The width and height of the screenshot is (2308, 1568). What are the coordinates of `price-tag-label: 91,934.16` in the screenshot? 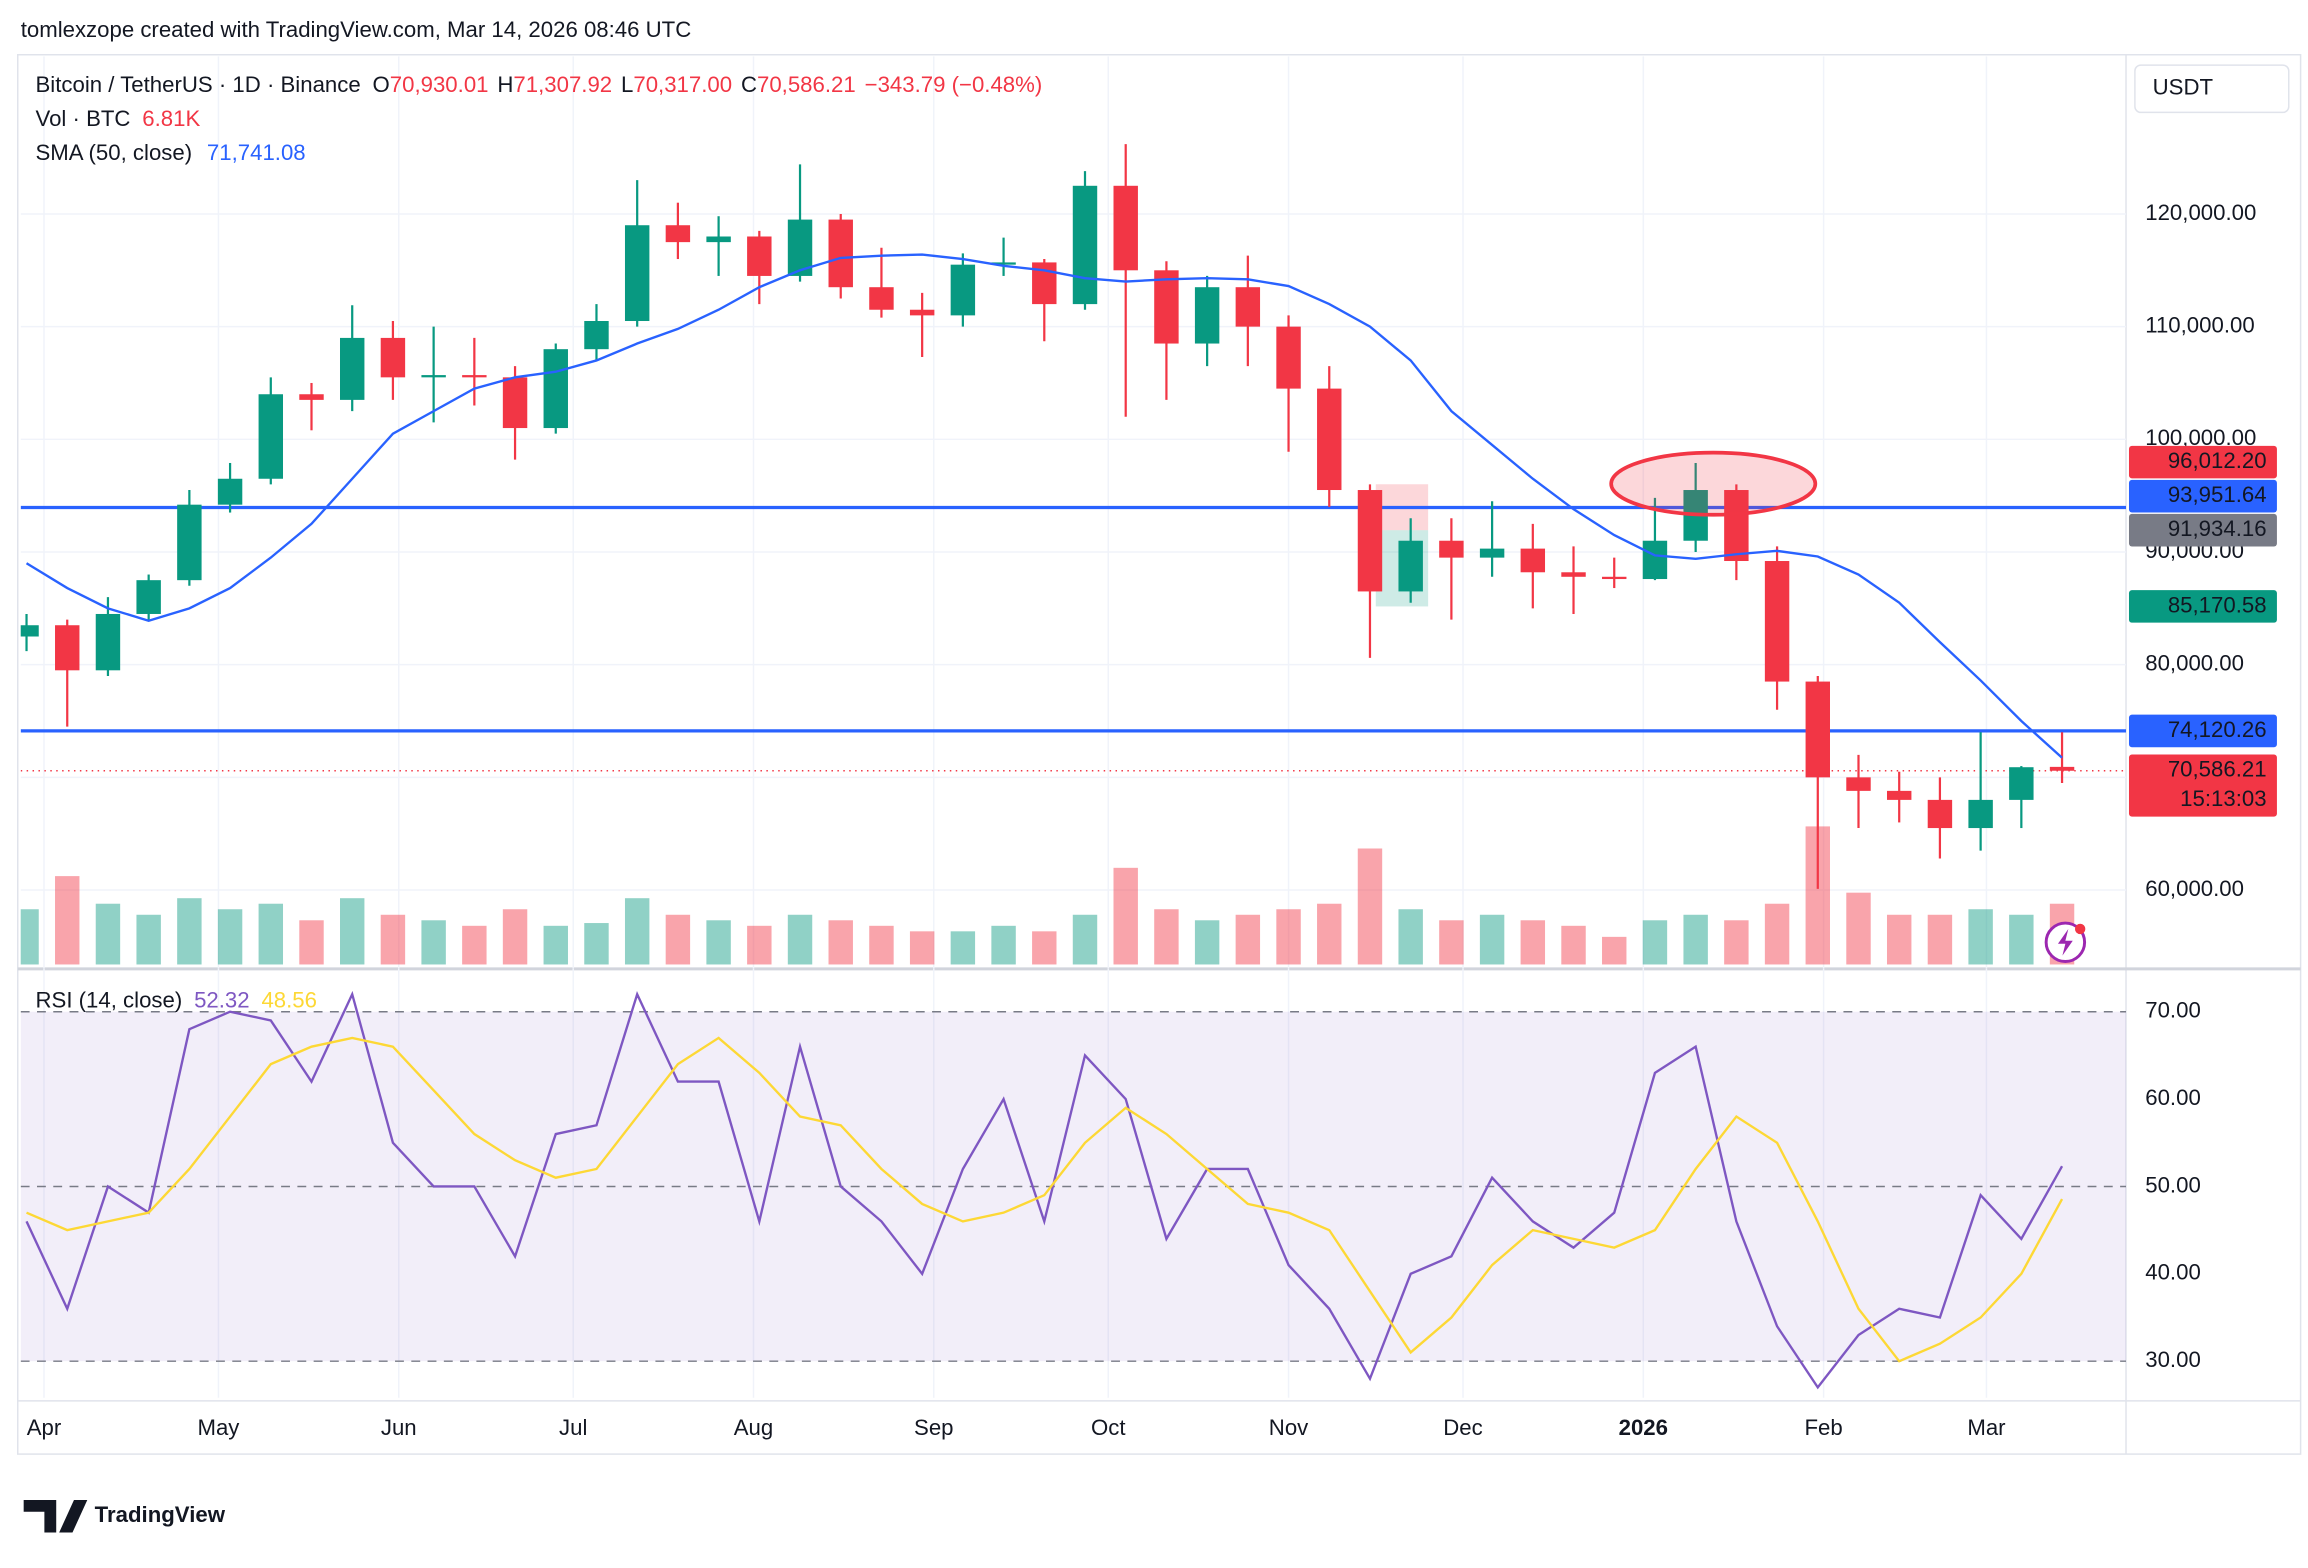 It's located at (2217, 528).